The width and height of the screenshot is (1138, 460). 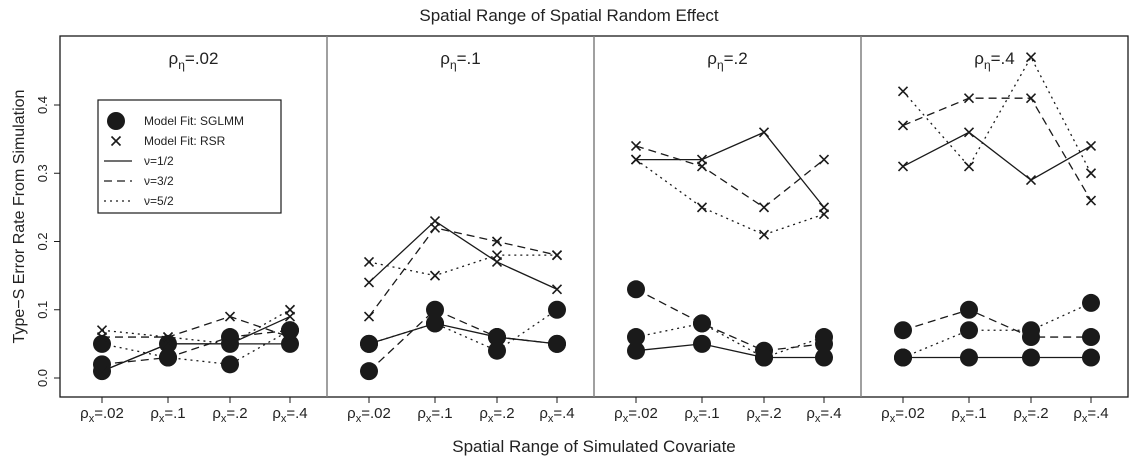 I want to click on legend-label: Model Fit: RSR, so click(x=185, y=141).